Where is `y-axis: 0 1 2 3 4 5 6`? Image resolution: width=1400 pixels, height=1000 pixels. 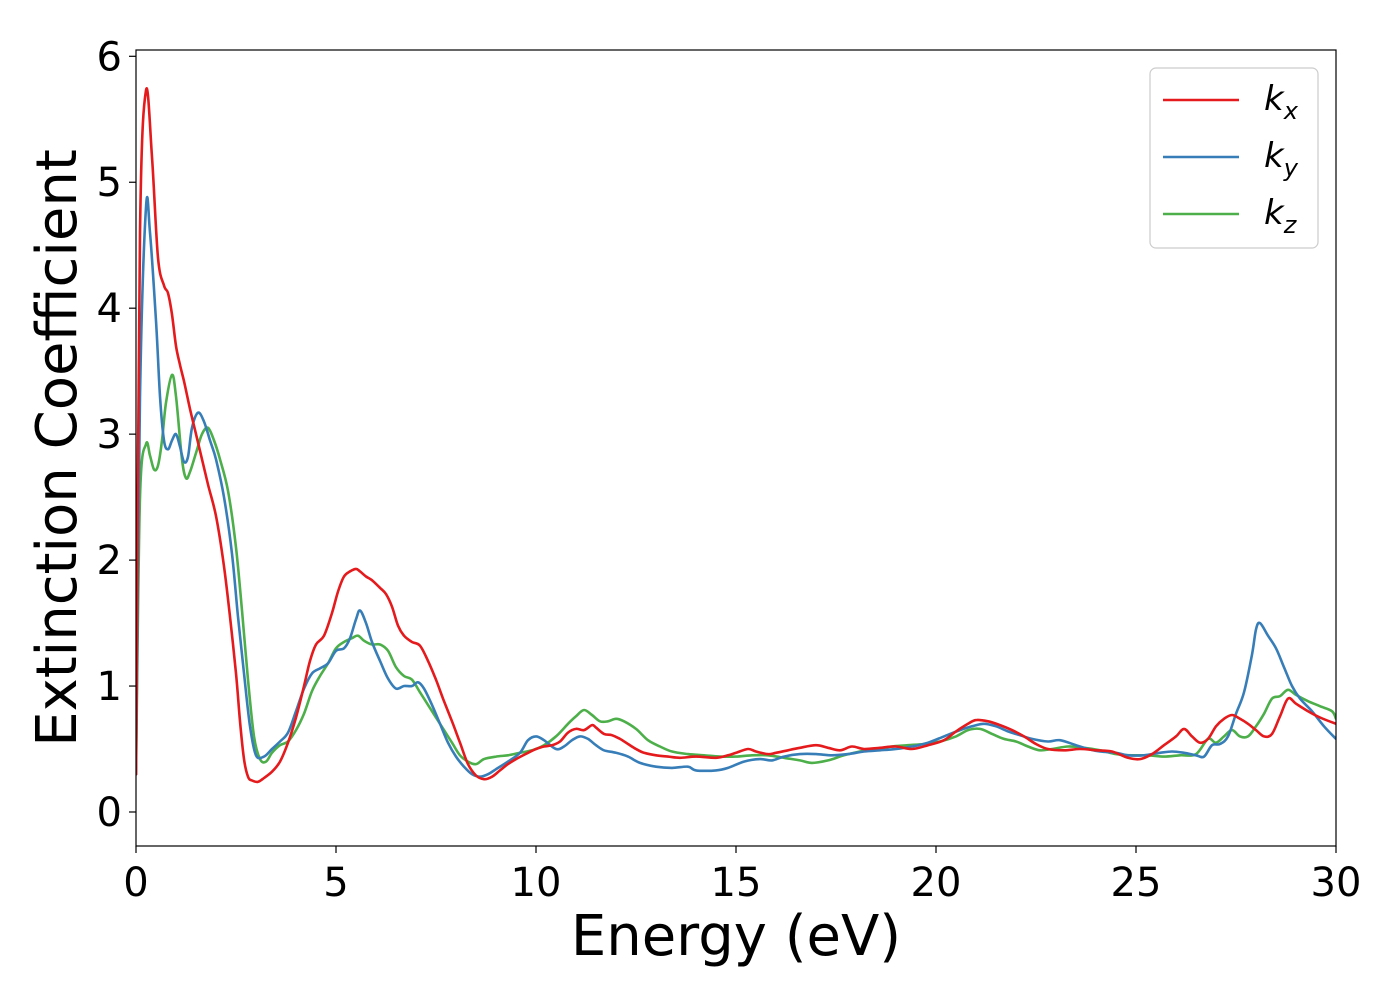 y-axis: 0 1 2 3 4 5 6 is located at coordinates (116, 435).